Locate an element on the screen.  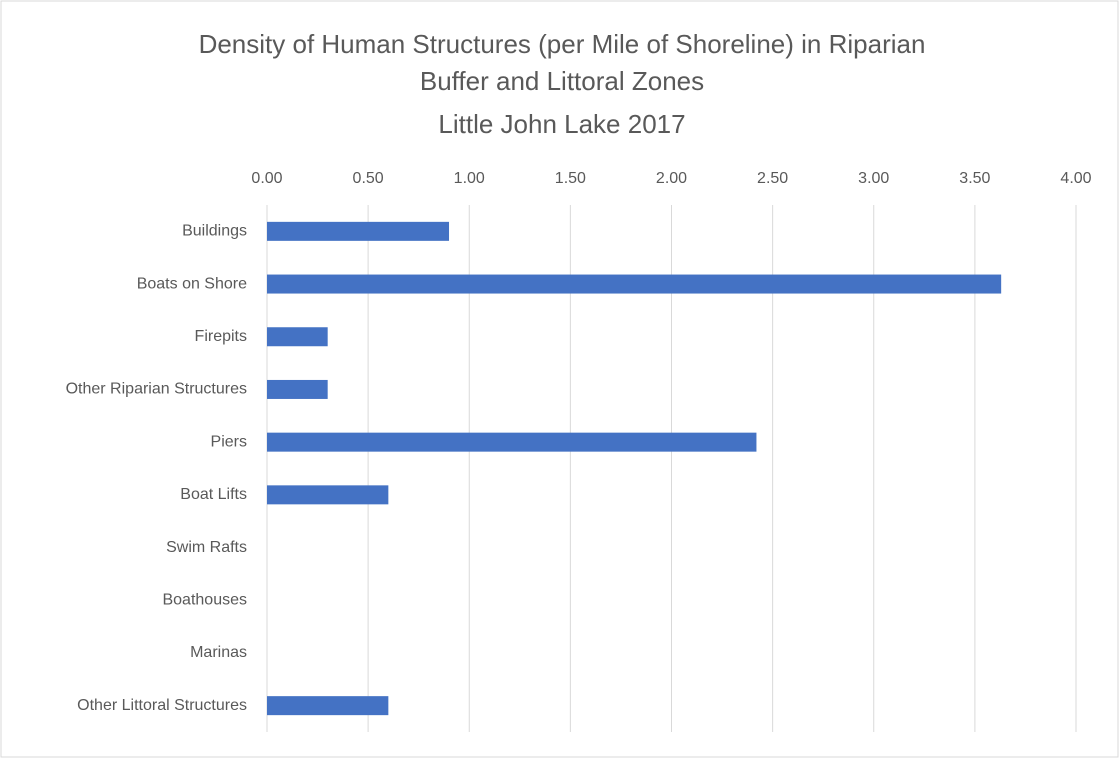
x-tick-label: 2.00 is located at coordinates (671, 178).